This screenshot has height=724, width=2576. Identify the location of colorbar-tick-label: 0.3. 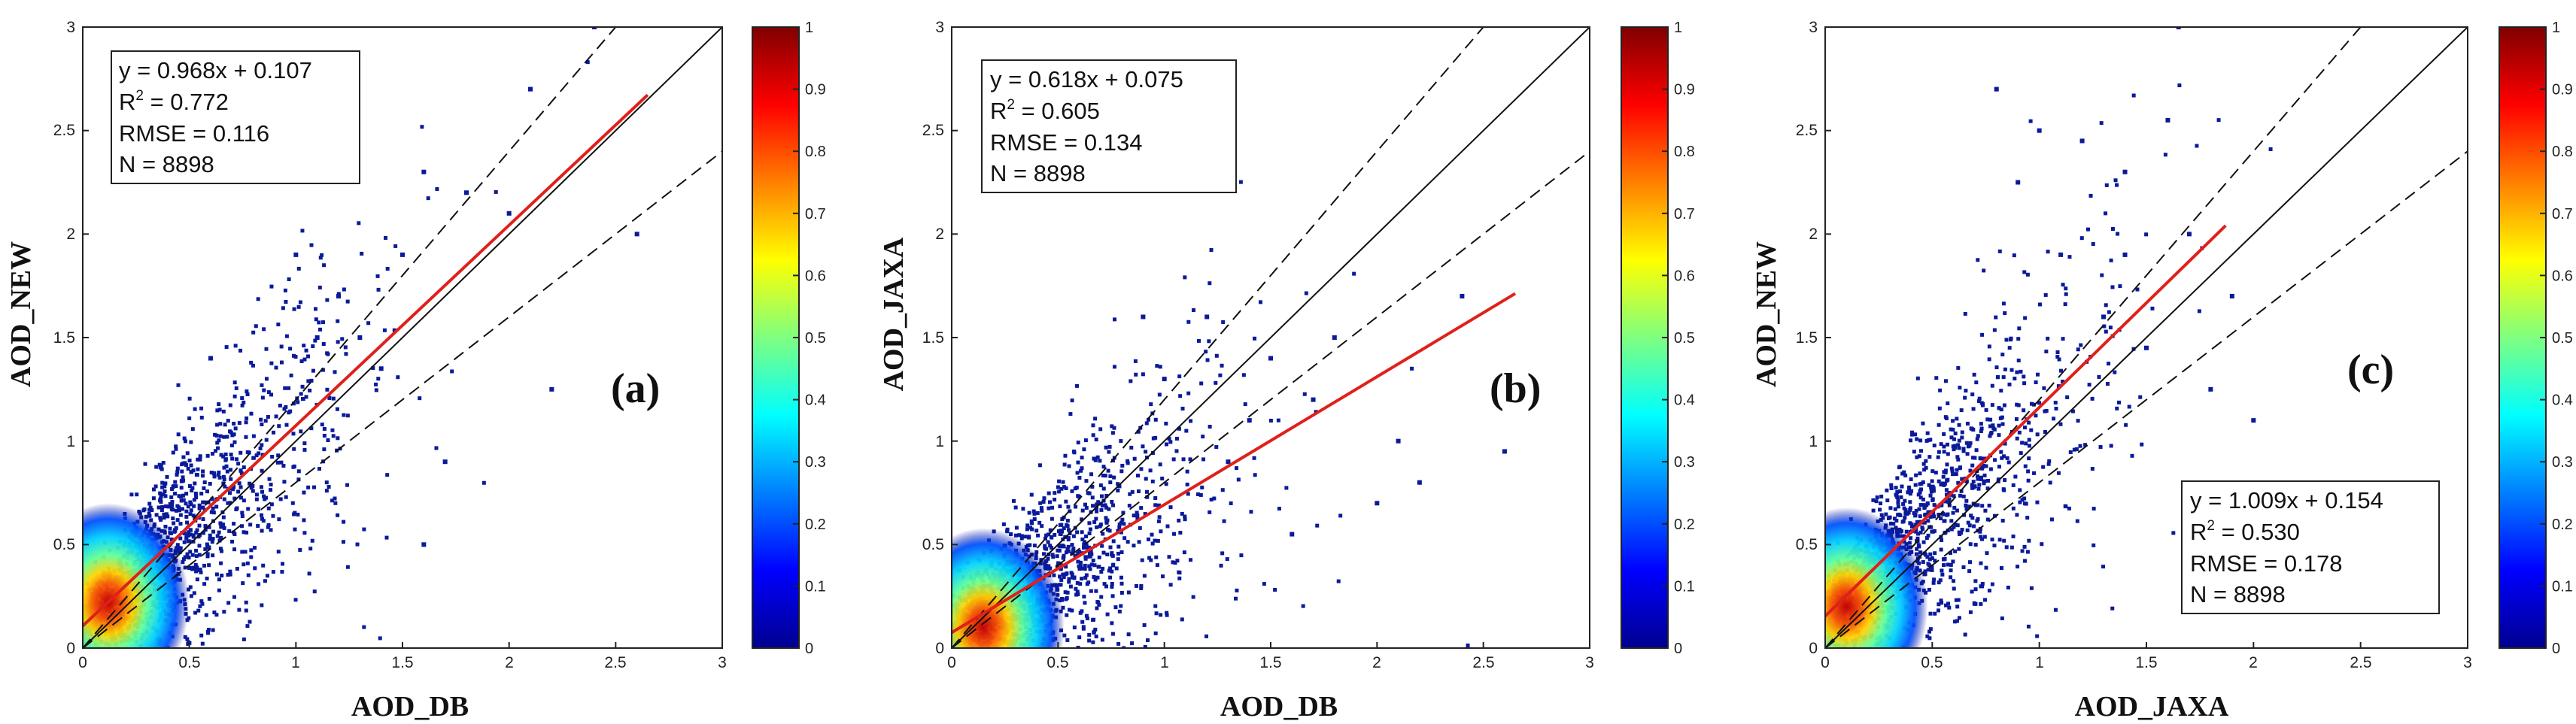
(816, 463).